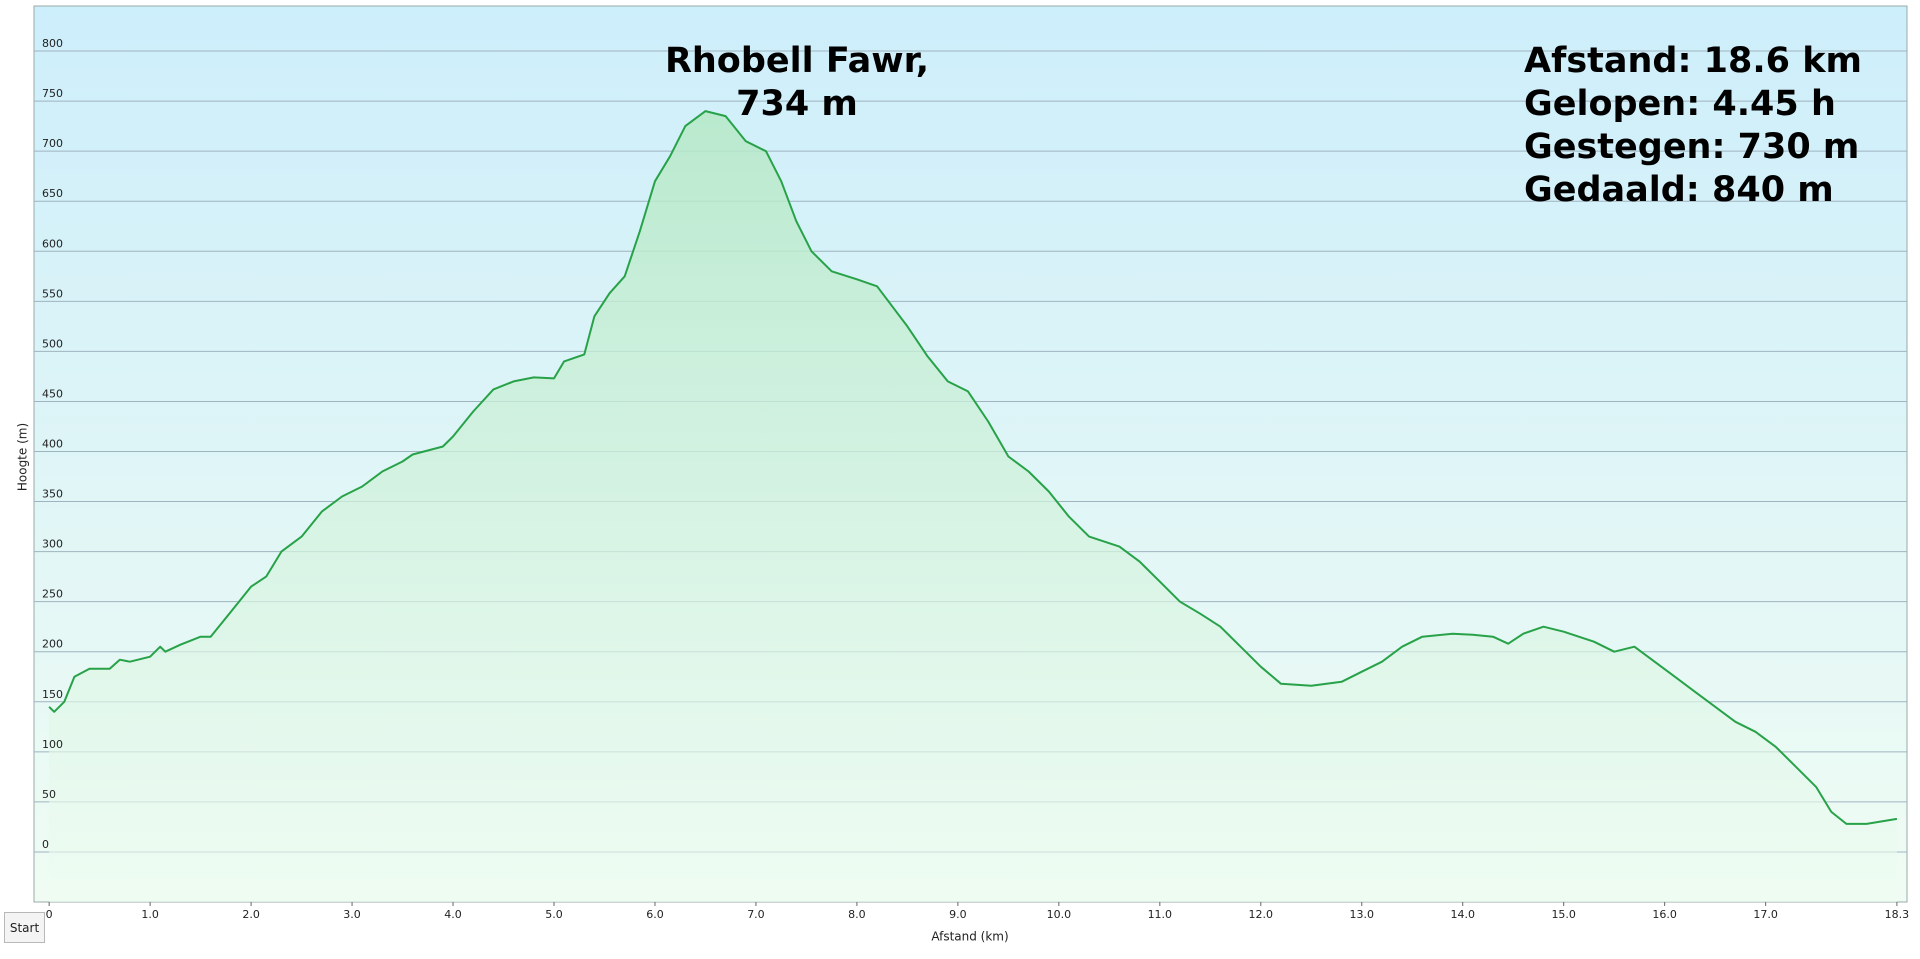 The height and width of the screenshot is (959, 1920). Describe the element at coordinates (150, 914) in the screenshot. I see `x-tick-label: 1.0` at that location.